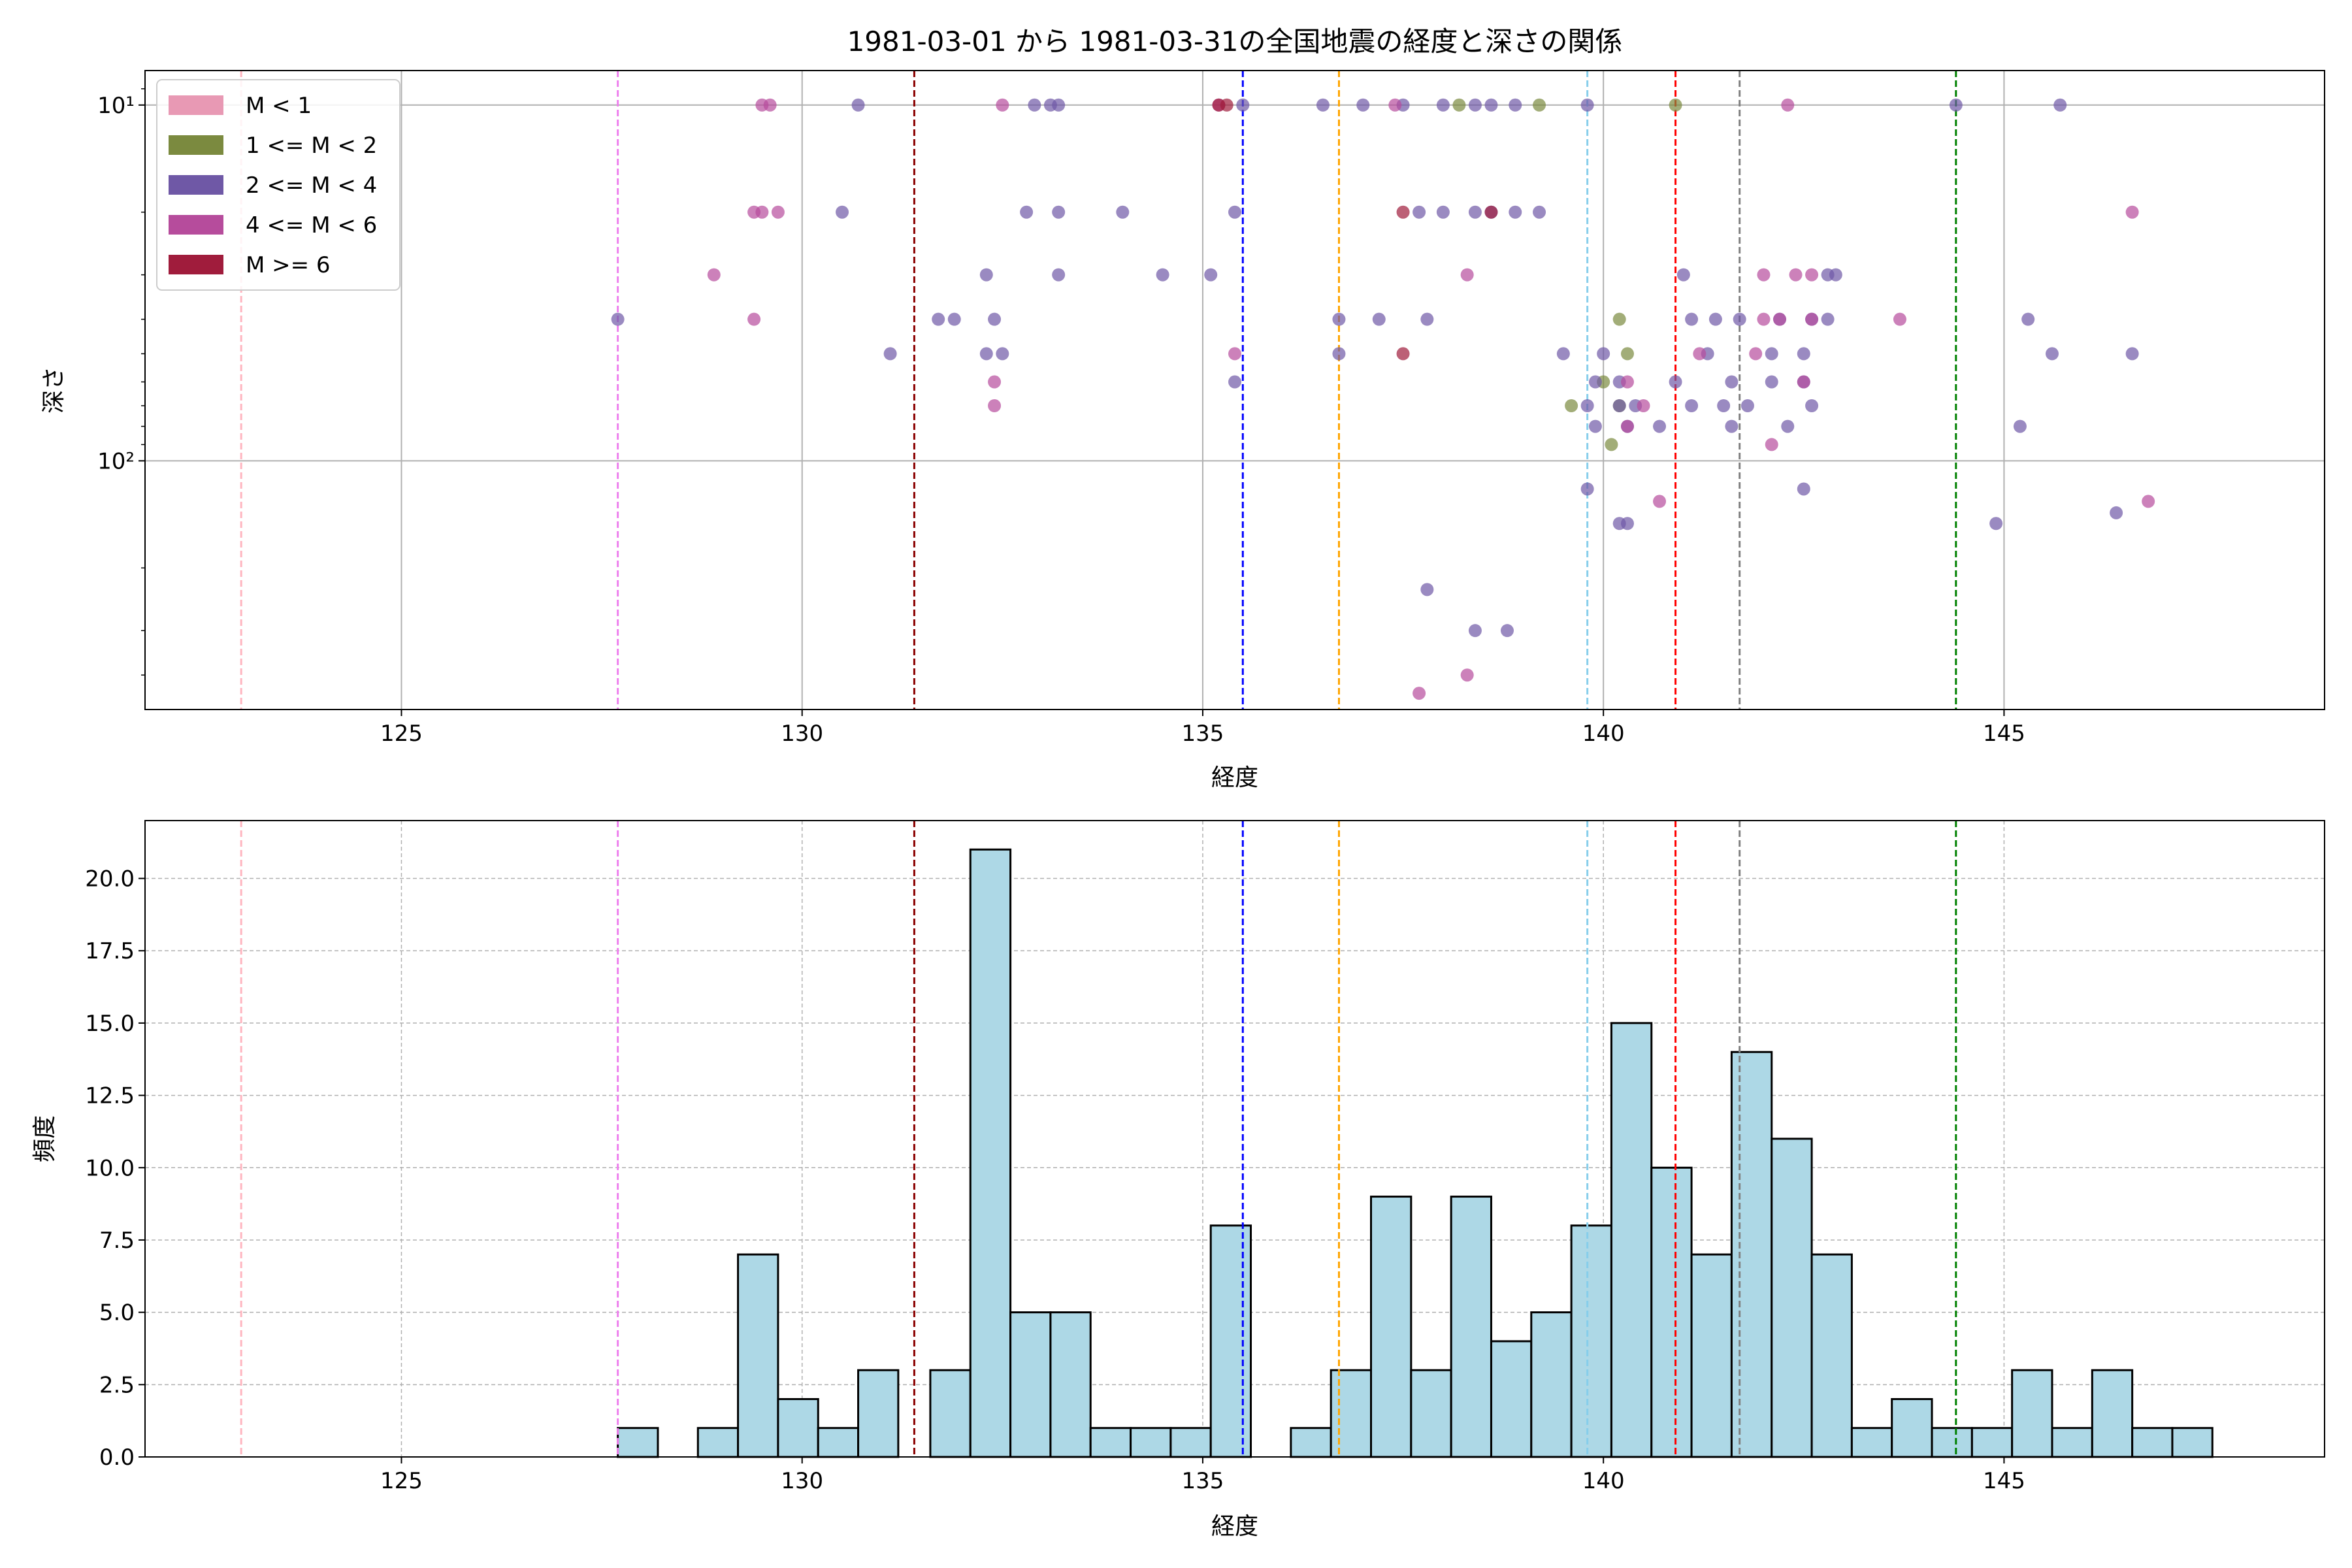  I want to click on legend-label: 4 <= M < 6, so click(311, 225).